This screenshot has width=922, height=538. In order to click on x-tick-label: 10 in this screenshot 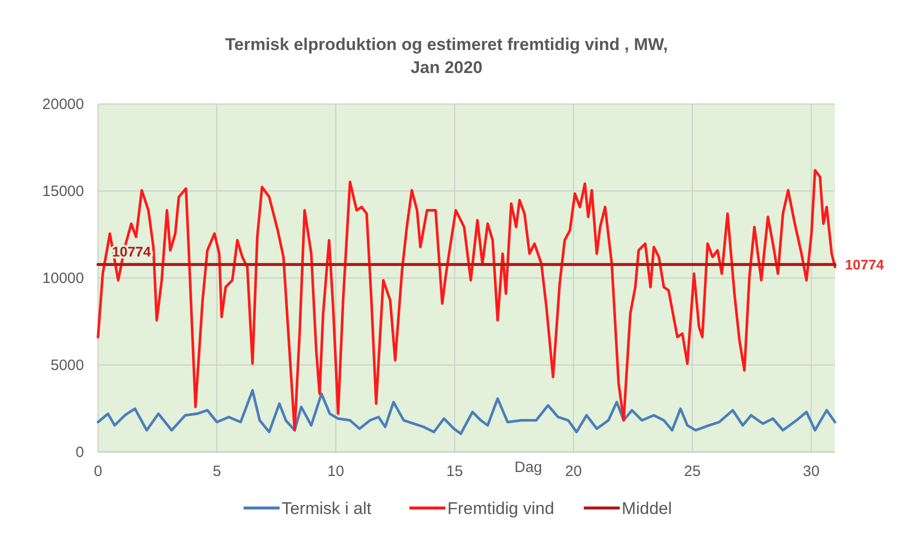, I will do `click(335, 471)`.